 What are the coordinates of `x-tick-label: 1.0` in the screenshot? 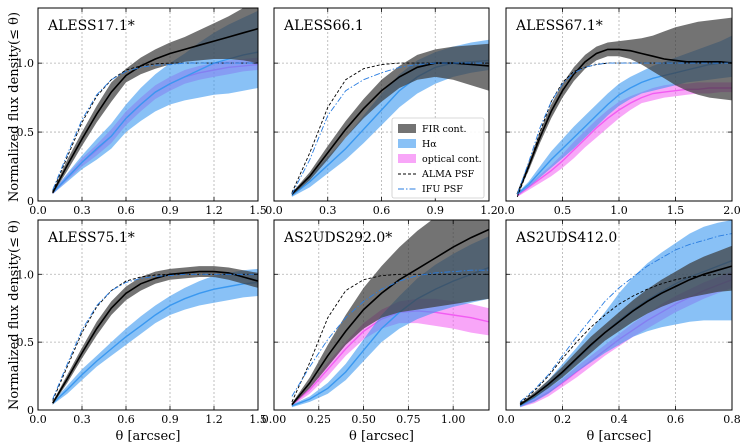 It's located at (619, 210).